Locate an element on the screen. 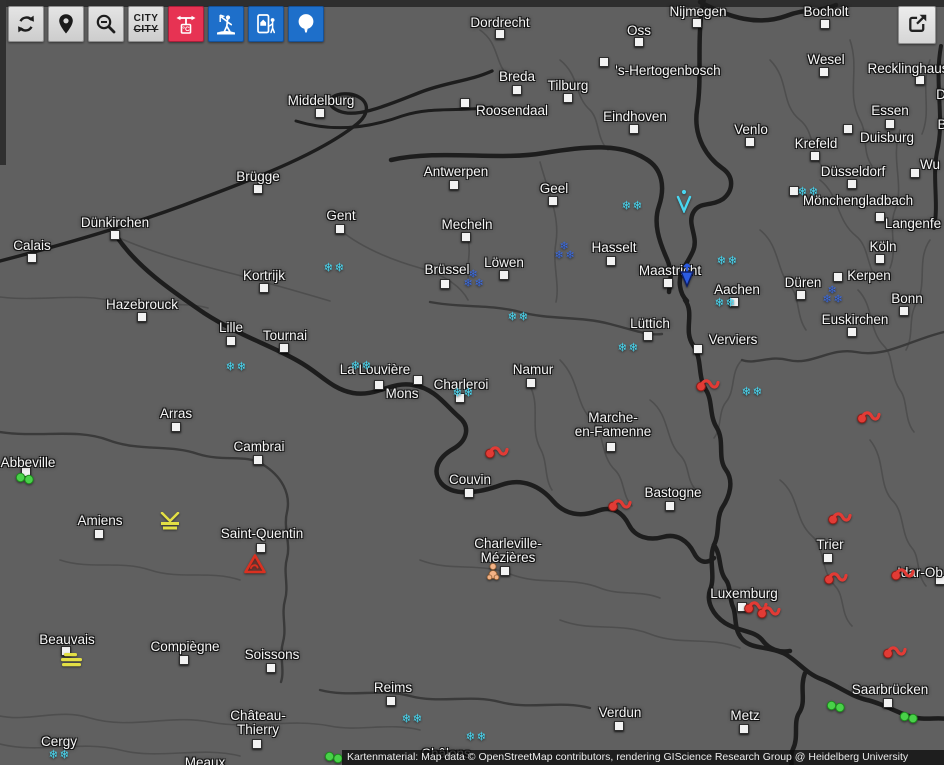 Image resolution: width=944 pixels, height=765 pixels. fog-symbol is located at coordinates (72, 660).